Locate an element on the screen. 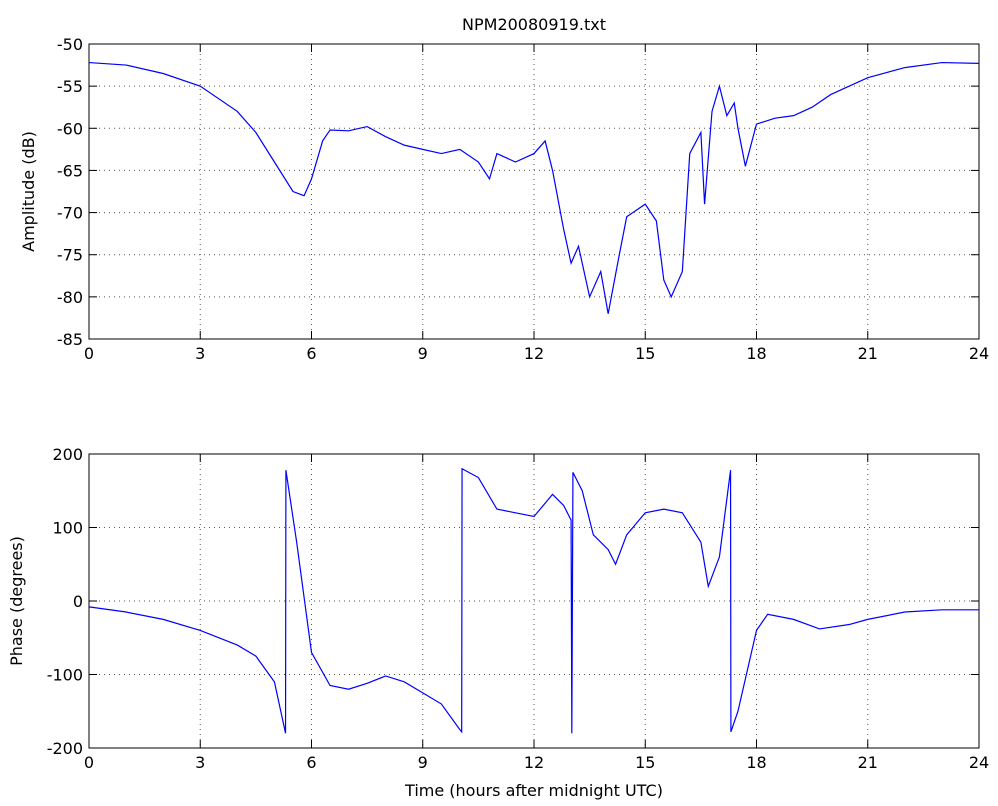  y-tick-label: -55 is located at coordinates (70, 86).